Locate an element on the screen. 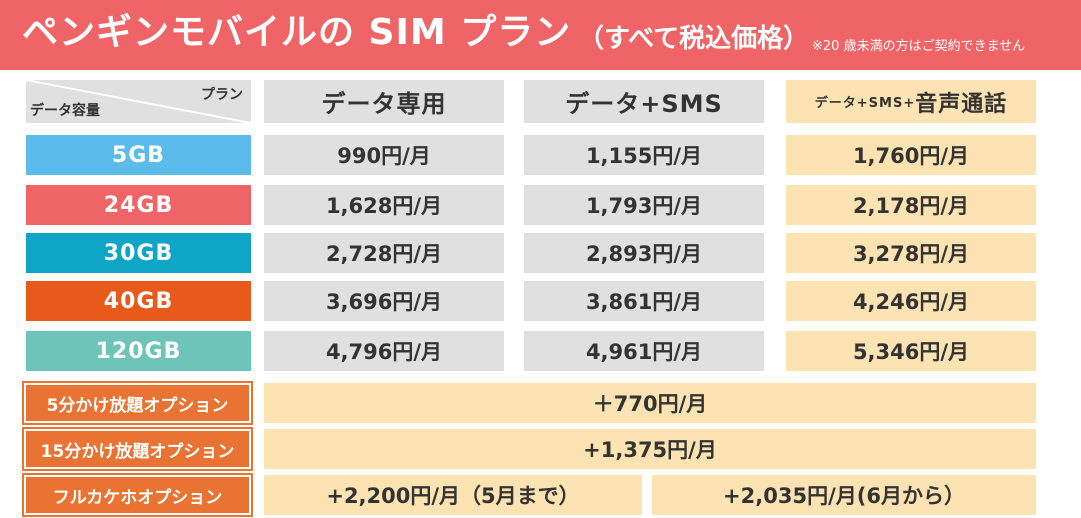  header-data-sms-label: データ+SMS is located at coordinates (644, 104).